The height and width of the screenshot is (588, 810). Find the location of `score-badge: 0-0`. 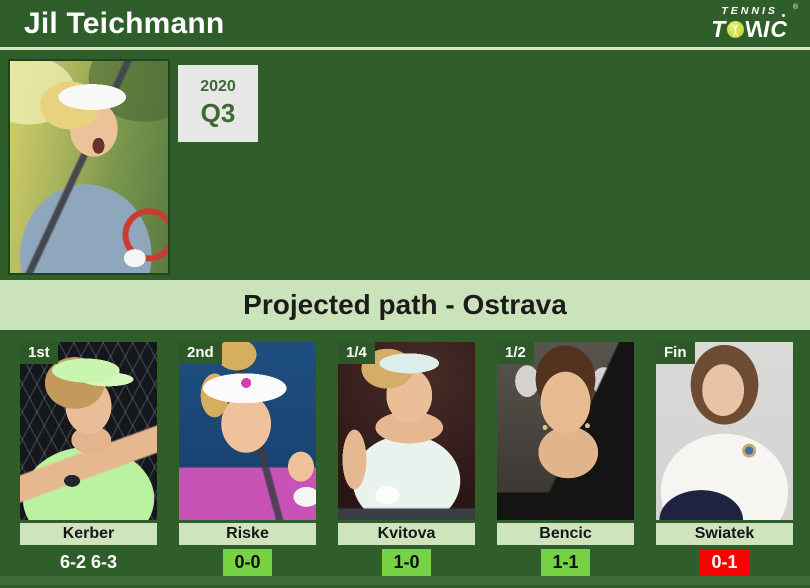

score-badge: 0-0 is located at coordinates (247, 562).